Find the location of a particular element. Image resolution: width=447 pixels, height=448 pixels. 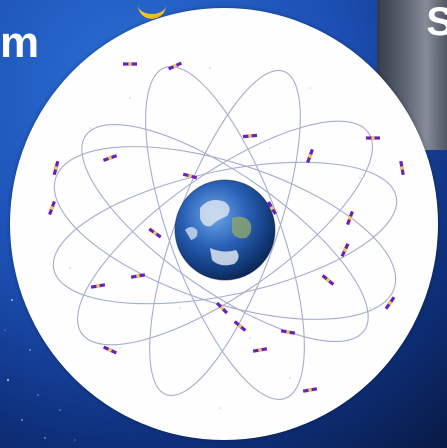

earth-globe is located at coordinates (225, 230).